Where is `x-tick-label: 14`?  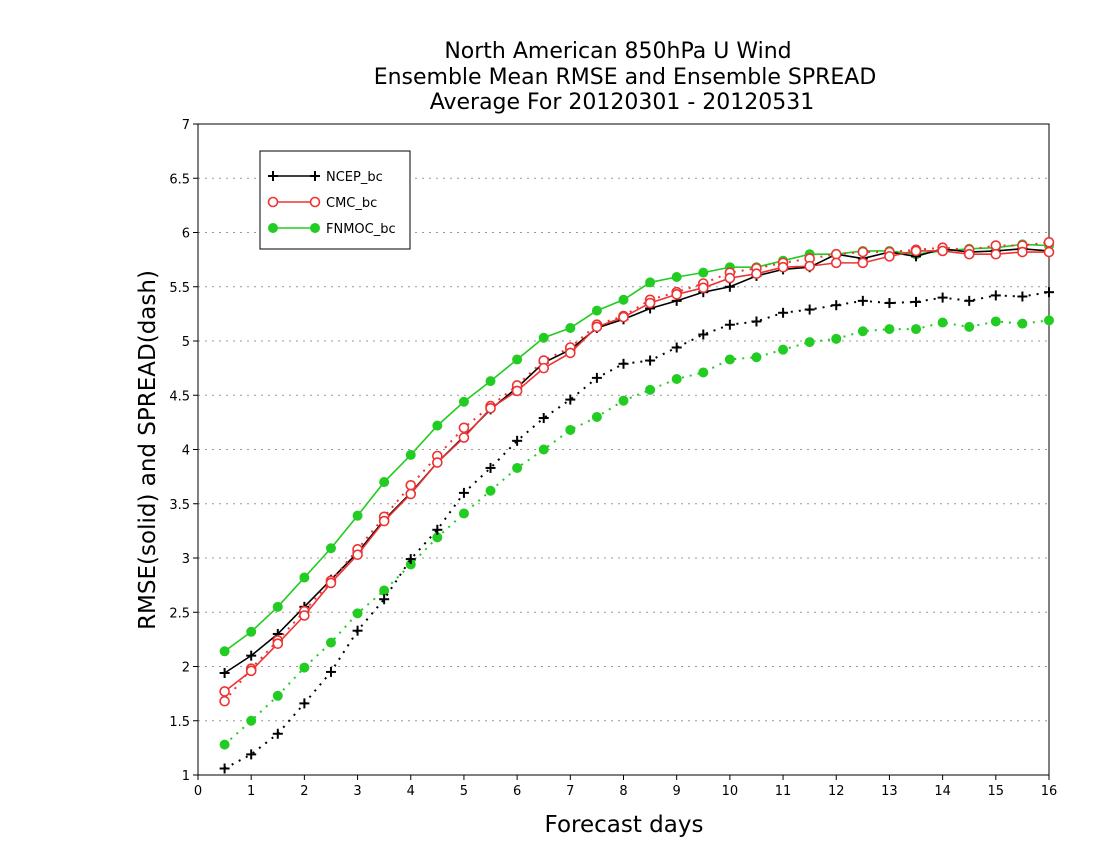
x-tick-label: 14 is located at coordinates (942, 791).